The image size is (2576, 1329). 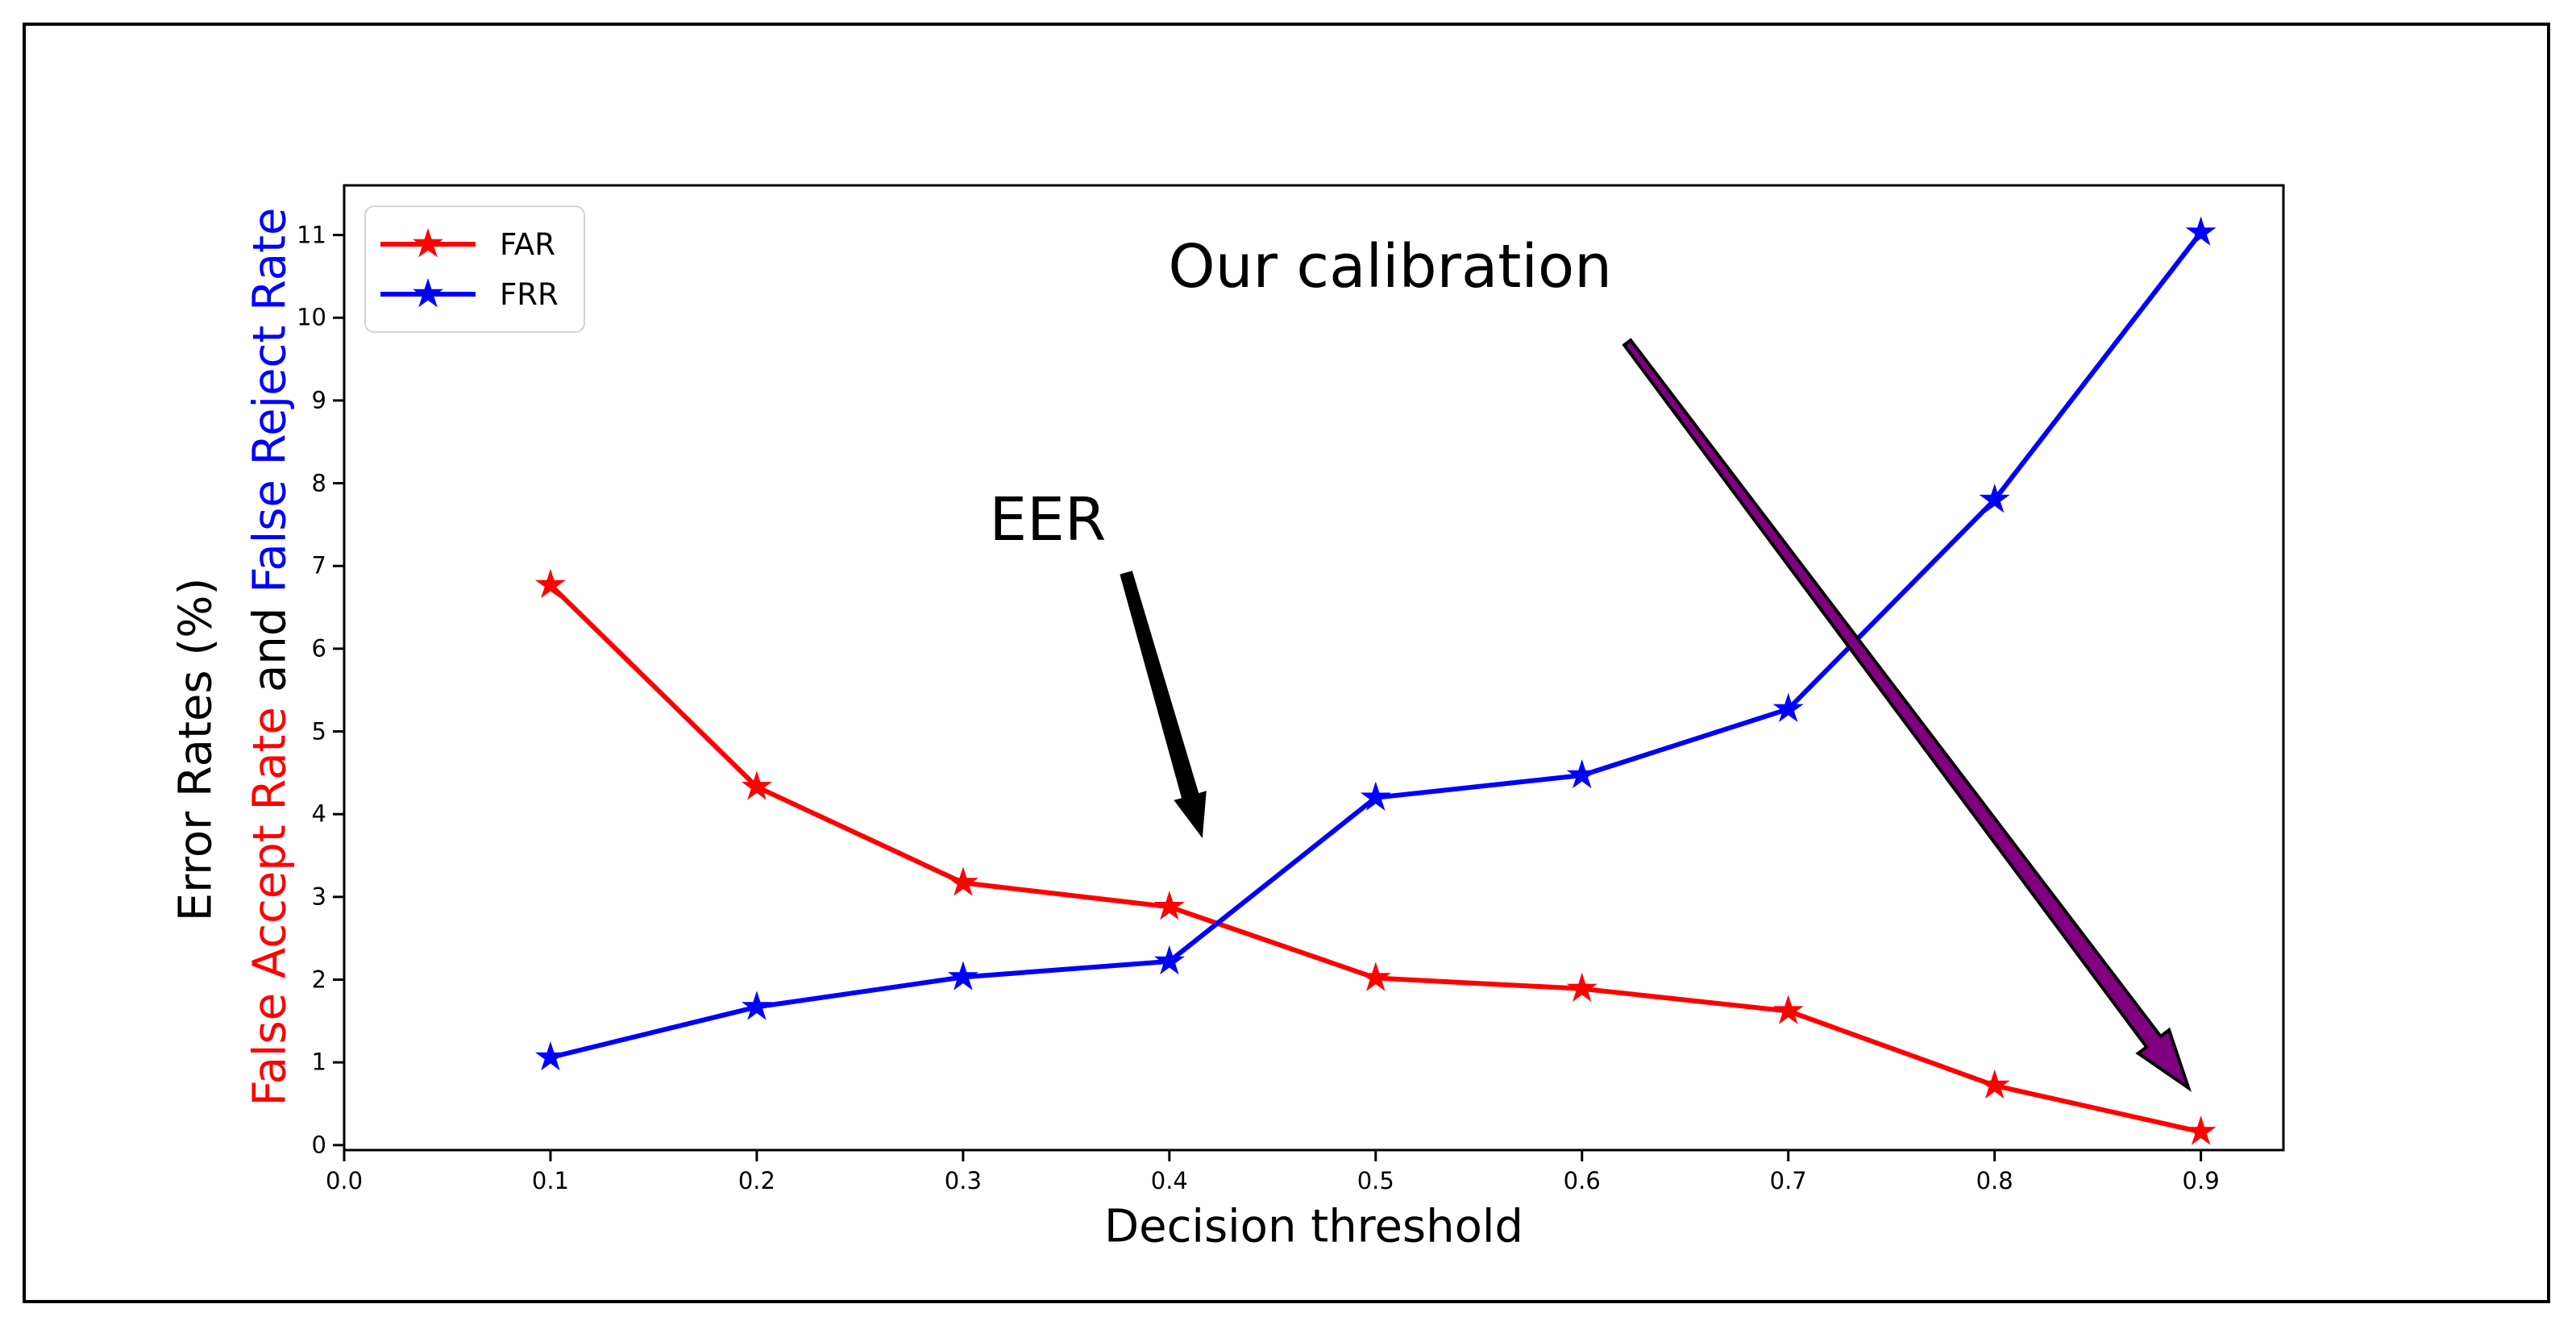 What do you see at coordinates (1169, 1180) in the screenshot?
I see `x-tick-label: 0.4` at bounding box center [1169, 1180].